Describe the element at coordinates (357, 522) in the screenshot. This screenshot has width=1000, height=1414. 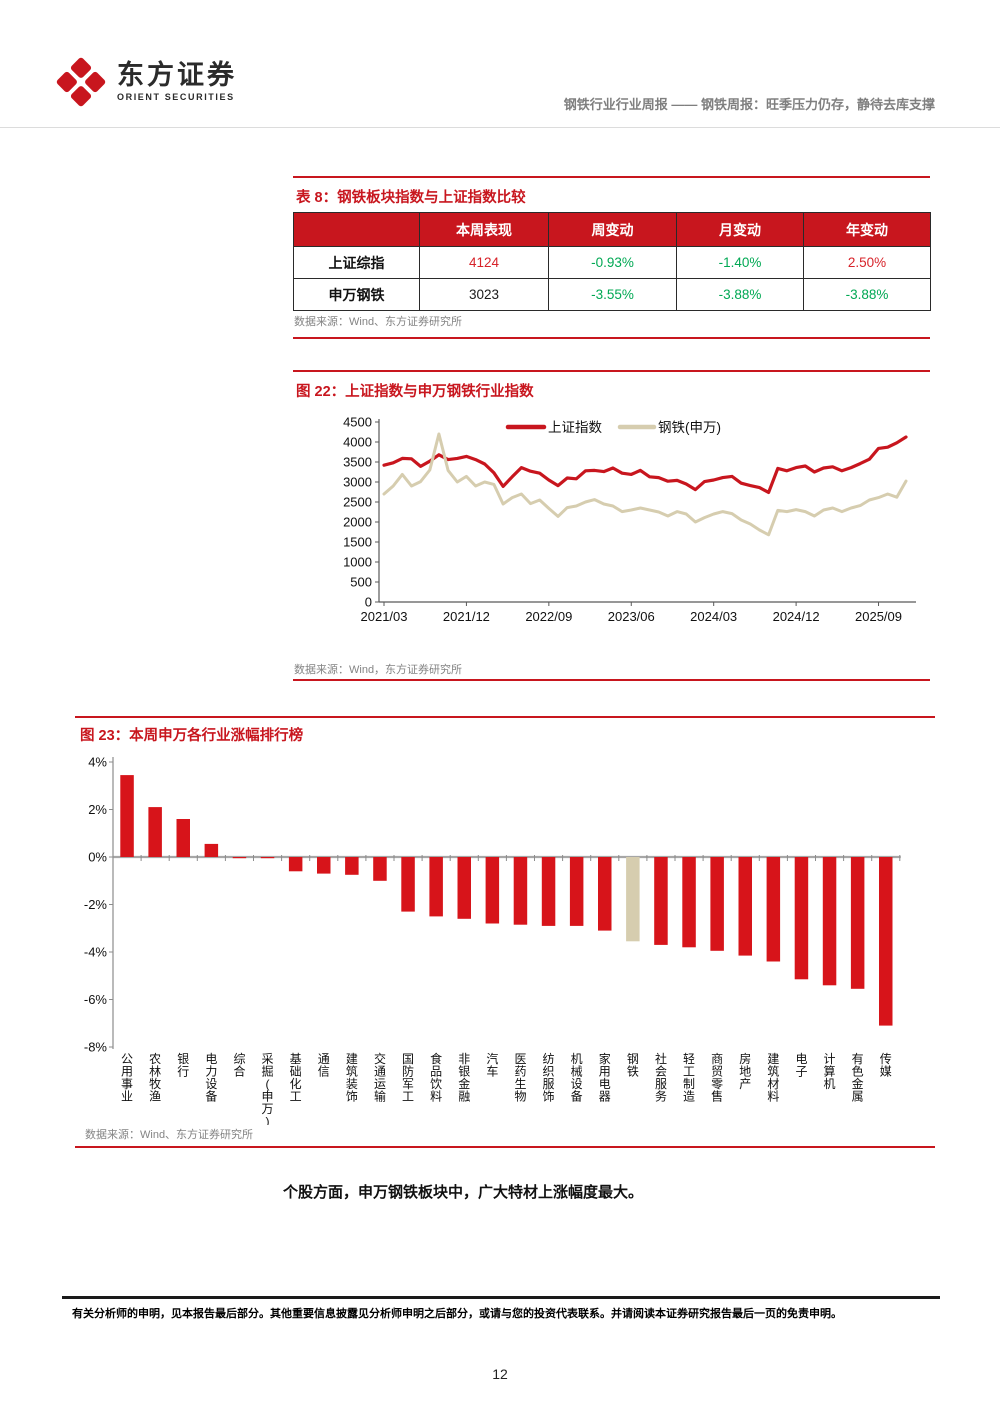
I see `y-tick-label: 2000` at that location.